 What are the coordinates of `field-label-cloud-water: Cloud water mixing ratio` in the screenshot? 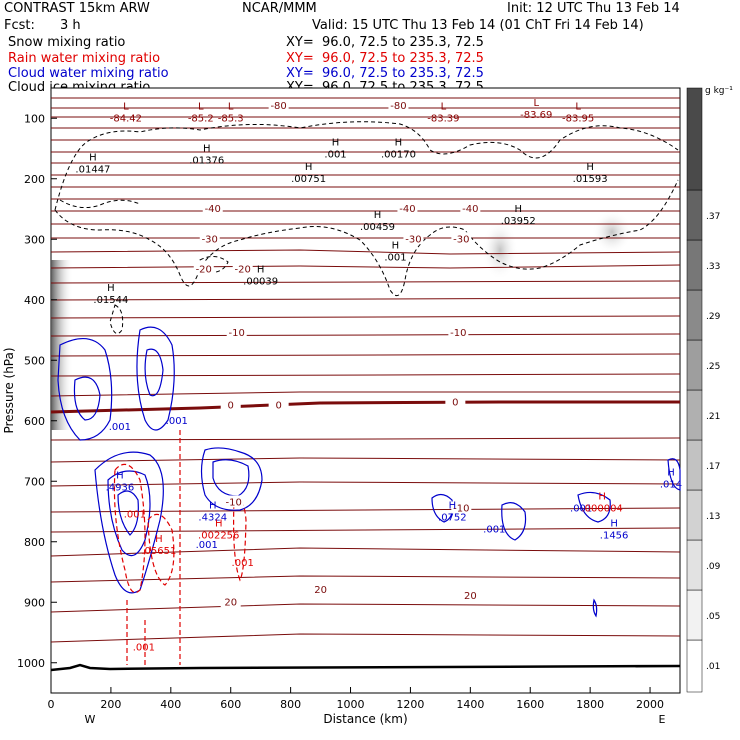 It's located at (88, 73).